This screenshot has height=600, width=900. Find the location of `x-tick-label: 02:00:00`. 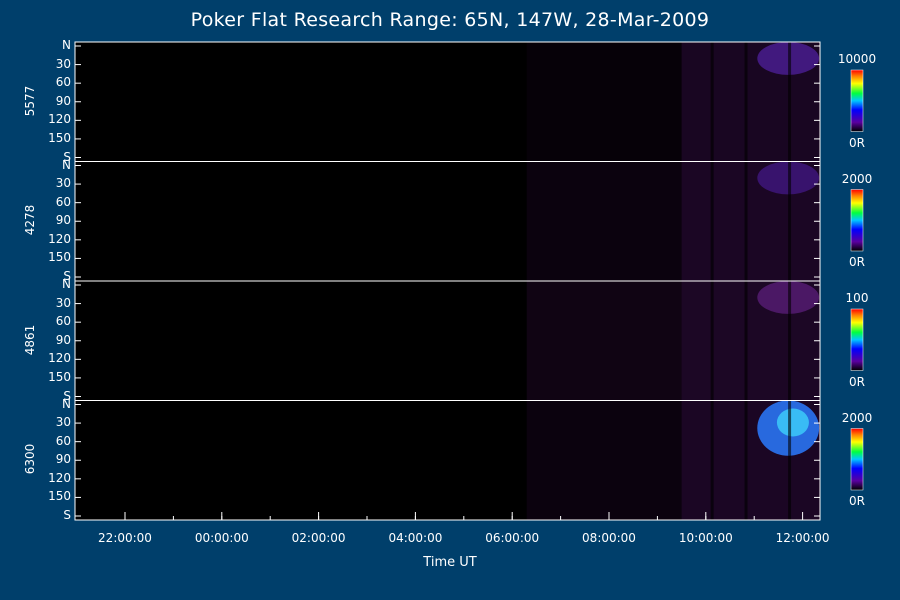

x-tick-label: 02:00:00 is located at coordinates (318, 538).